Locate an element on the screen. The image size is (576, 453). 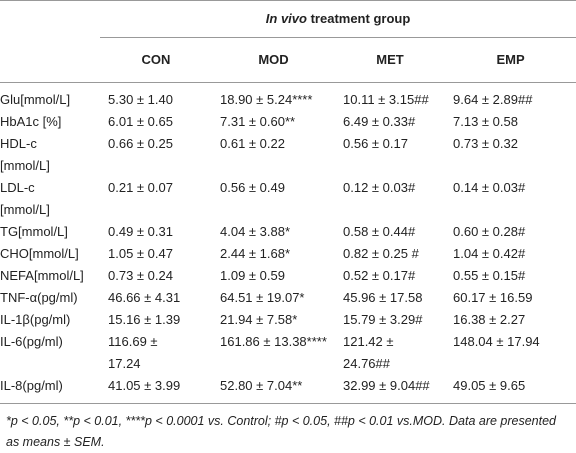
value-cell: 10.11 ± 3.15## is located at coordinates (386, 99).